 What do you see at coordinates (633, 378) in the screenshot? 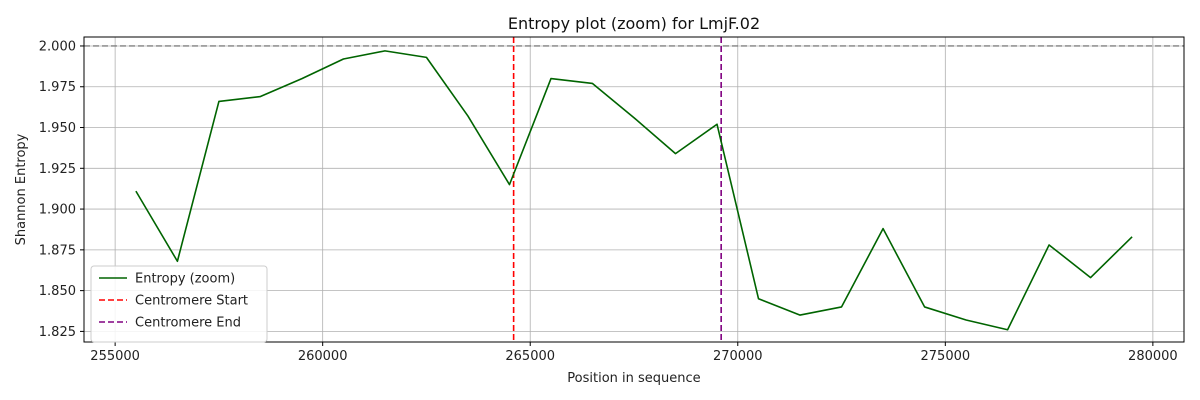
I see `x-axis-label: Position in sequence` at bounding box center [633, 378].